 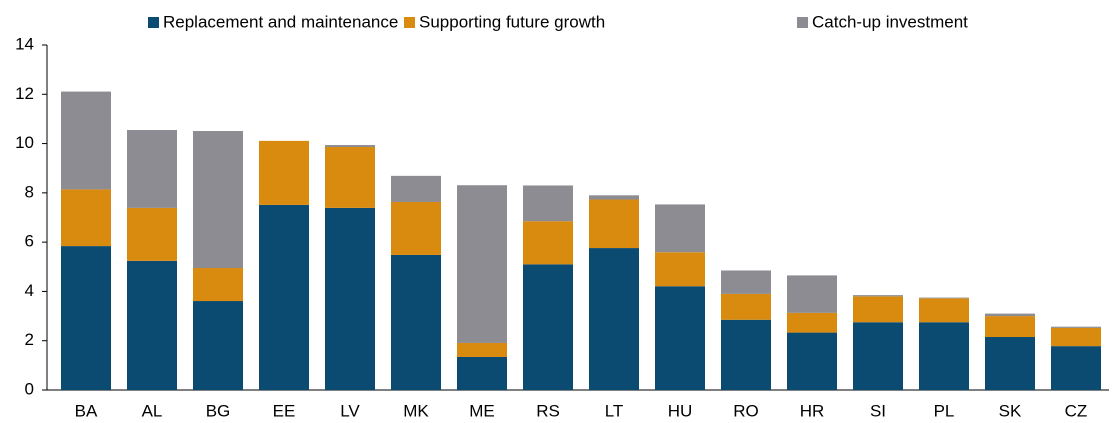 What do you see at coordinates (29, 339) in the screenshot?
I see `y-tick-label: 2` at bounding box center [29, 339].